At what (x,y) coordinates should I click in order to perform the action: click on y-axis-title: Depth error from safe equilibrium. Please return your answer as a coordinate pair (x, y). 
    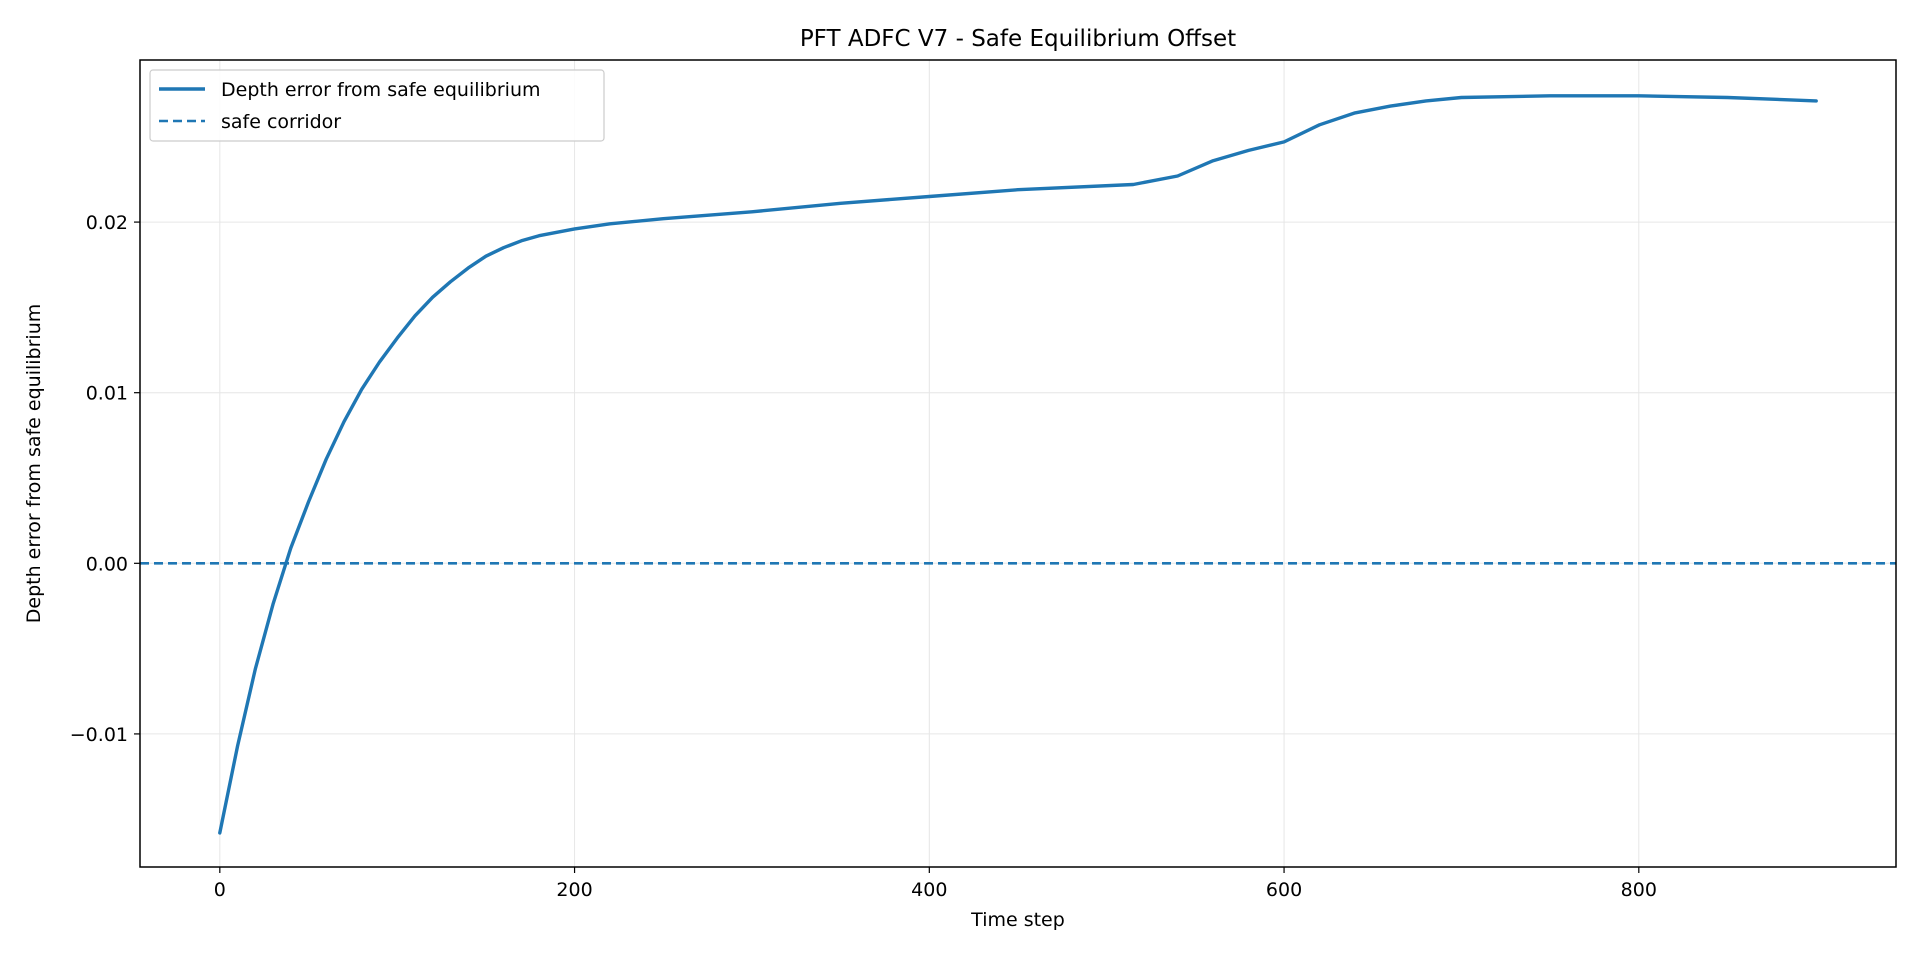
    Looking at the image, I should click on (34, 464).